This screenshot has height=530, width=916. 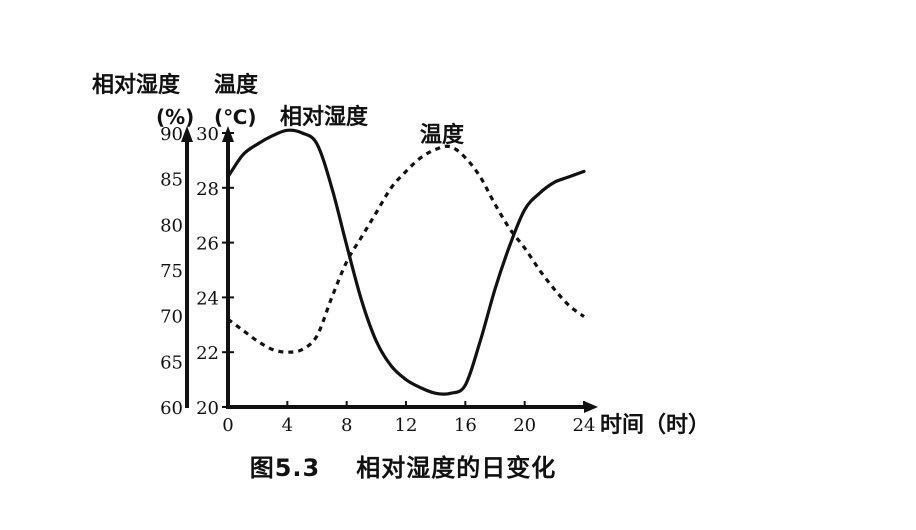 What do you see at coordinates (171, 362) in the screenshot?
I see `left-tick-label: 65` at bounding box center [171, 362].